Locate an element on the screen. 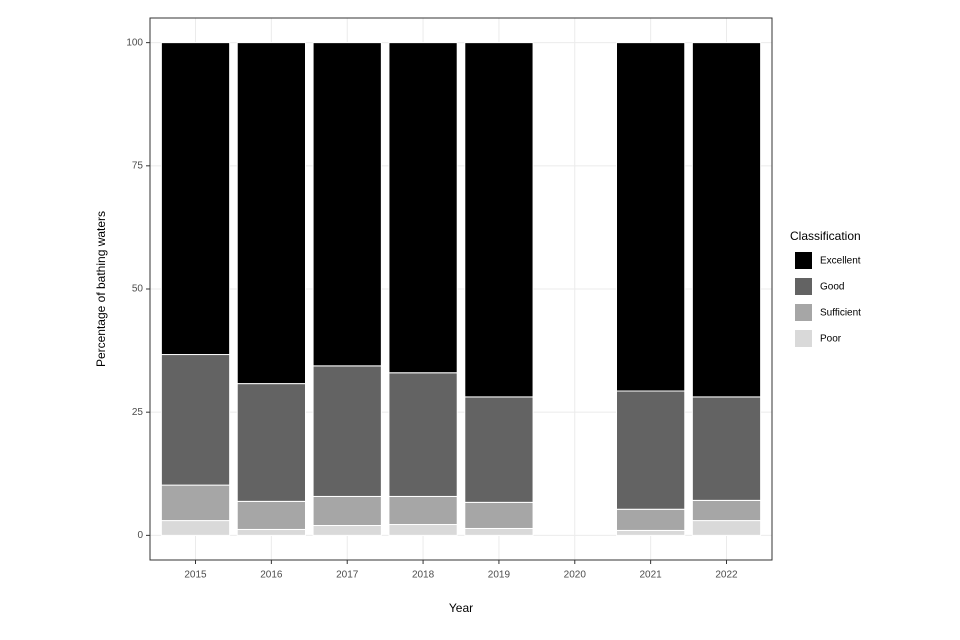 The image size is (960, 640). x-tick-label: 2022 is located at coordinates (726, 575).